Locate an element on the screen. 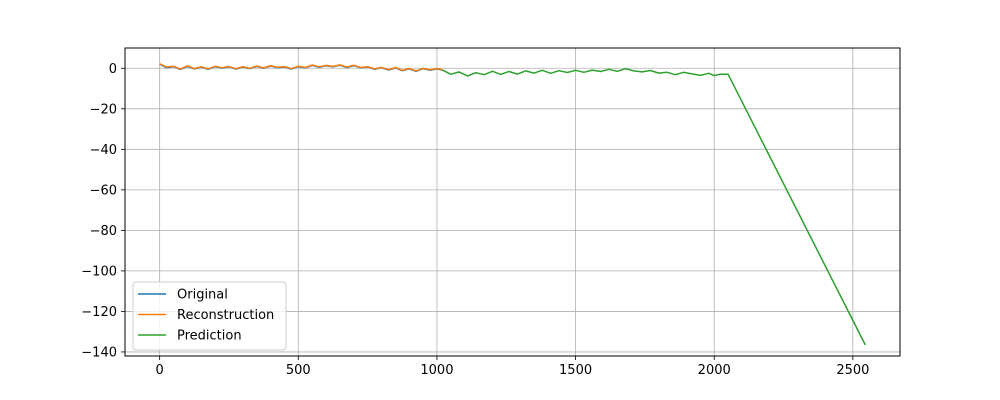  y-tick-label: 0 is located at coordinates (113, 69).